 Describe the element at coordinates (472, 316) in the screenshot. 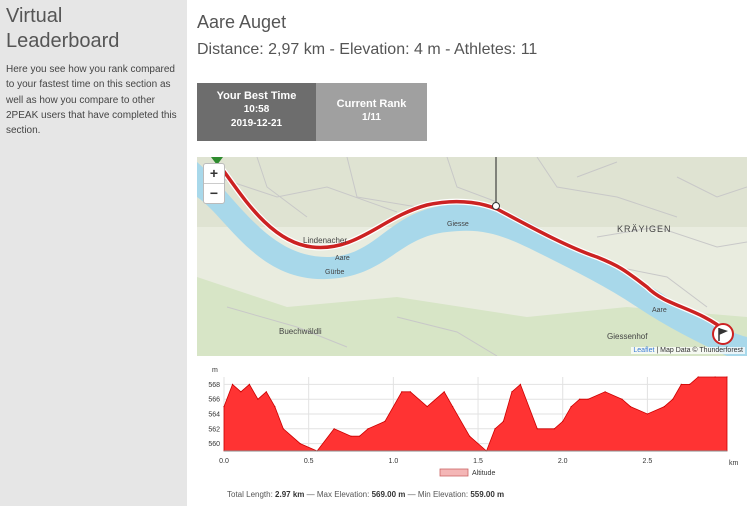

I see `map-green-area` at that location.